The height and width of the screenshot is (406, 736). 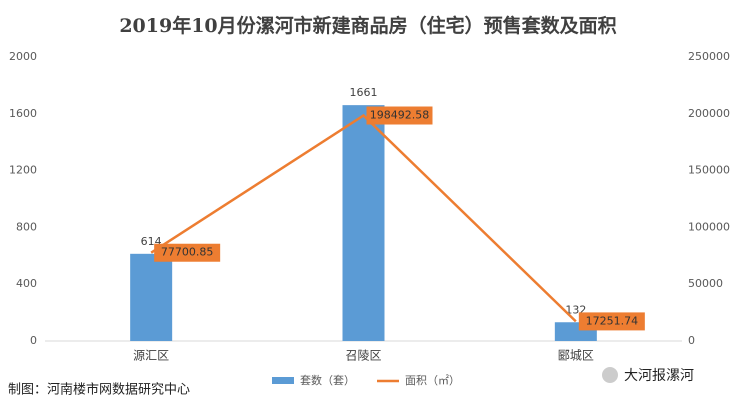 I want to click on source-note: 制图：河南楼市网数据研究中心, so click(x=99, y=390).